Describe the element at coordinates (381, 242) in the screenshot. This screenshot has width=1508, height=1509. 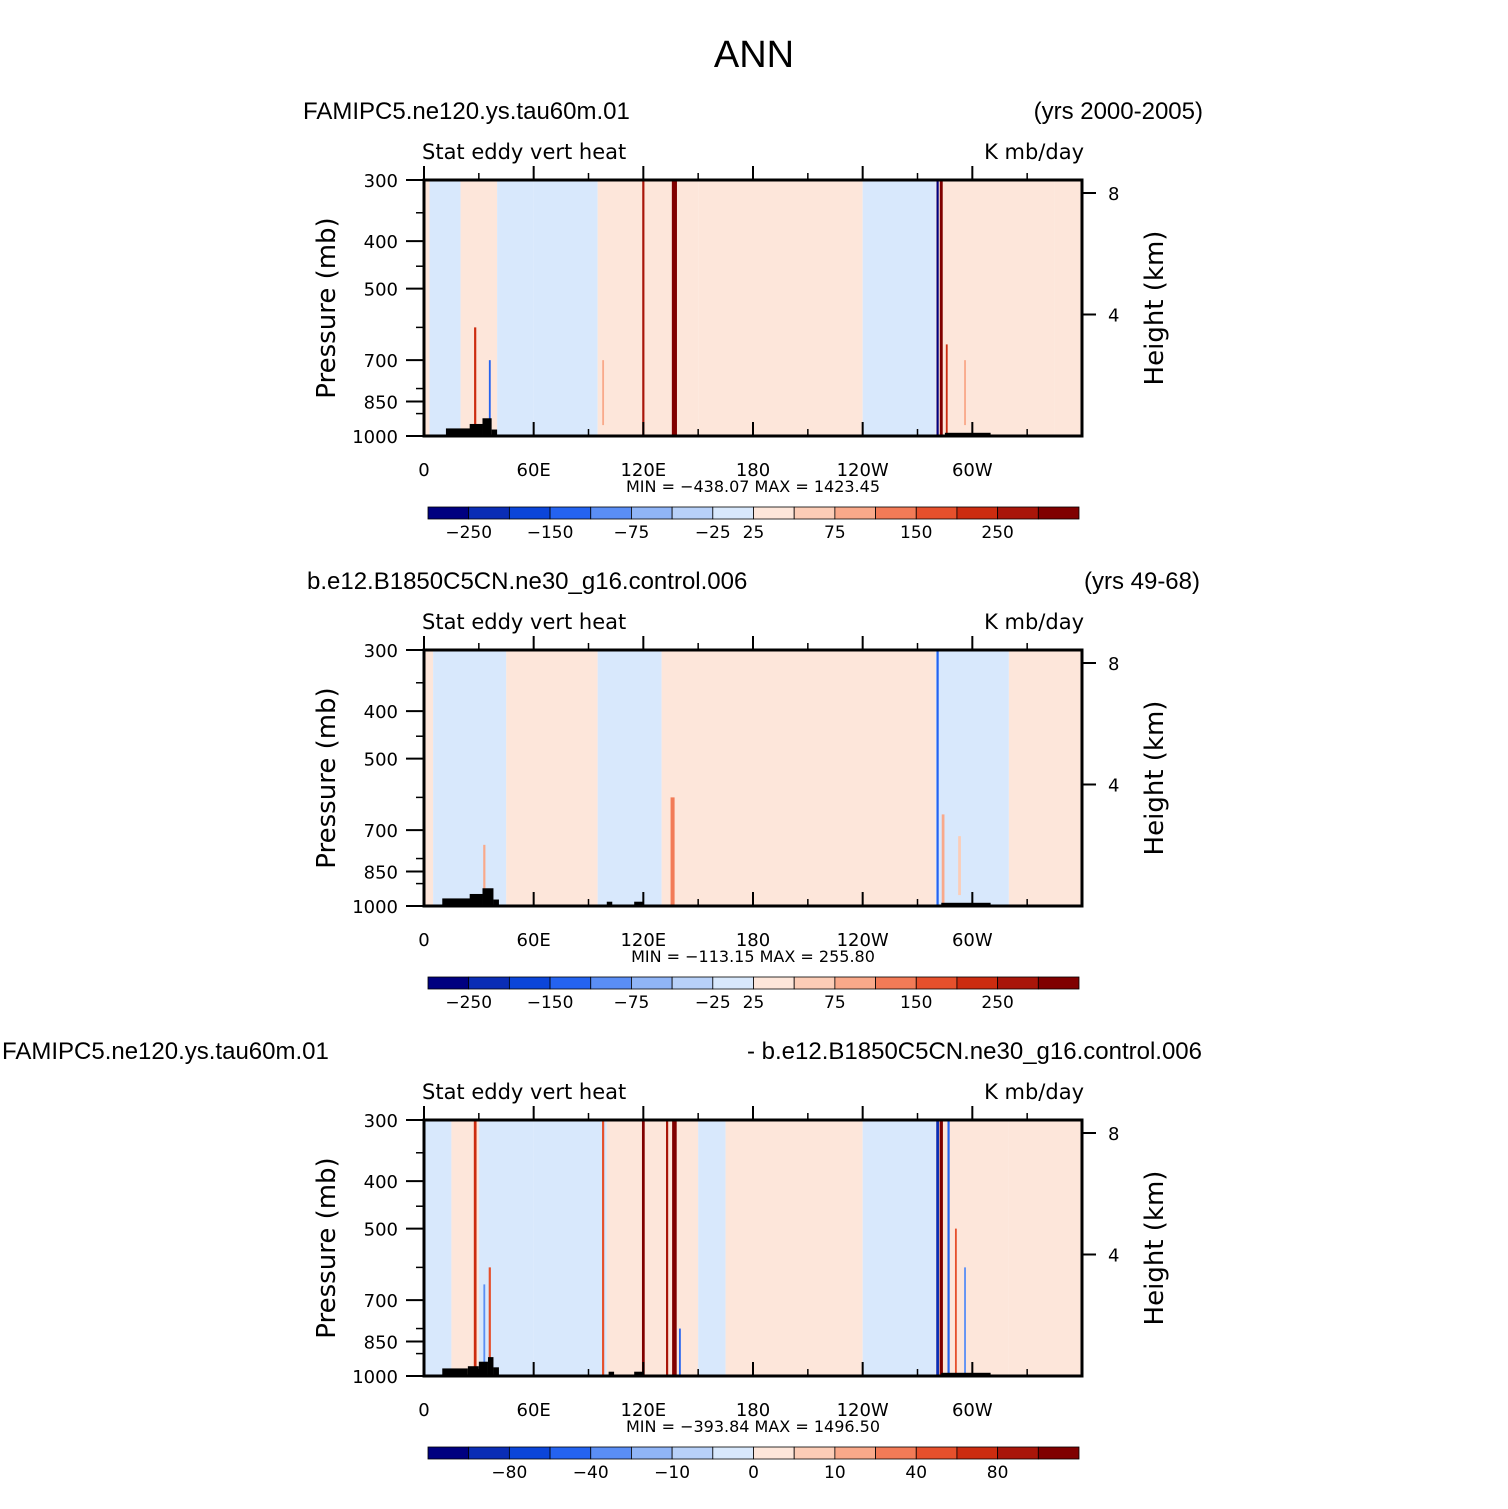
I see `y-tick-label: 400` at that location.